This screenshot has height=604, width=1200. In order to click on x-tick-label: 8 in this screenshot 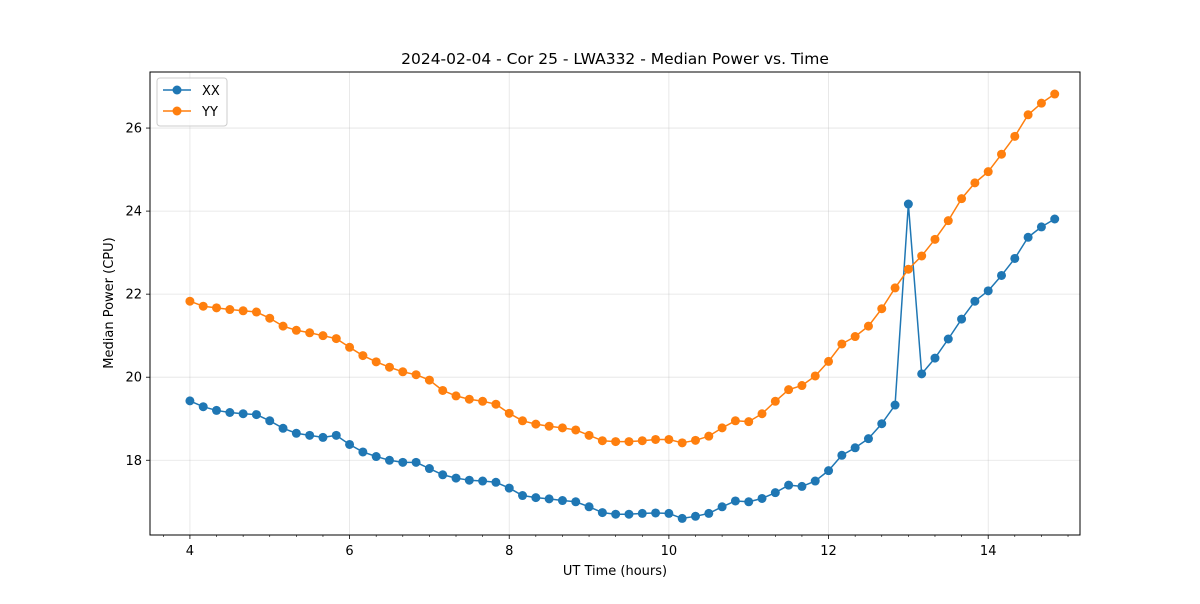, I will do `click(509, 551)`.